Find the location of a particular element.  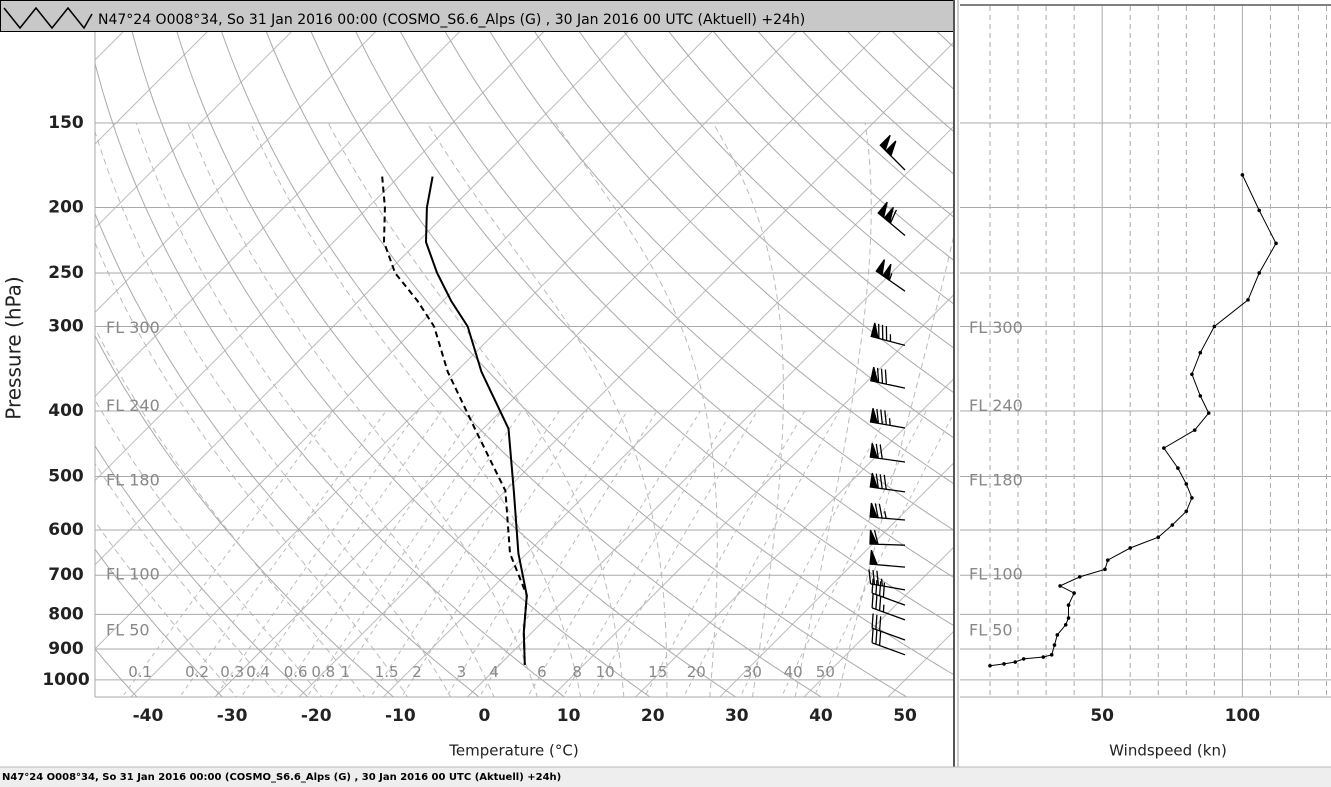

mixing-ratio-label: 0.6 is located at coordinates (296, 672).